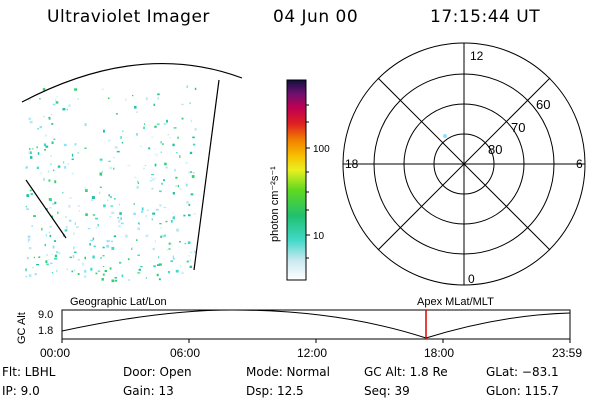 This screenshot has width=600, height=400. I want to click on mlt-label-12: 12, so click(477, 56).